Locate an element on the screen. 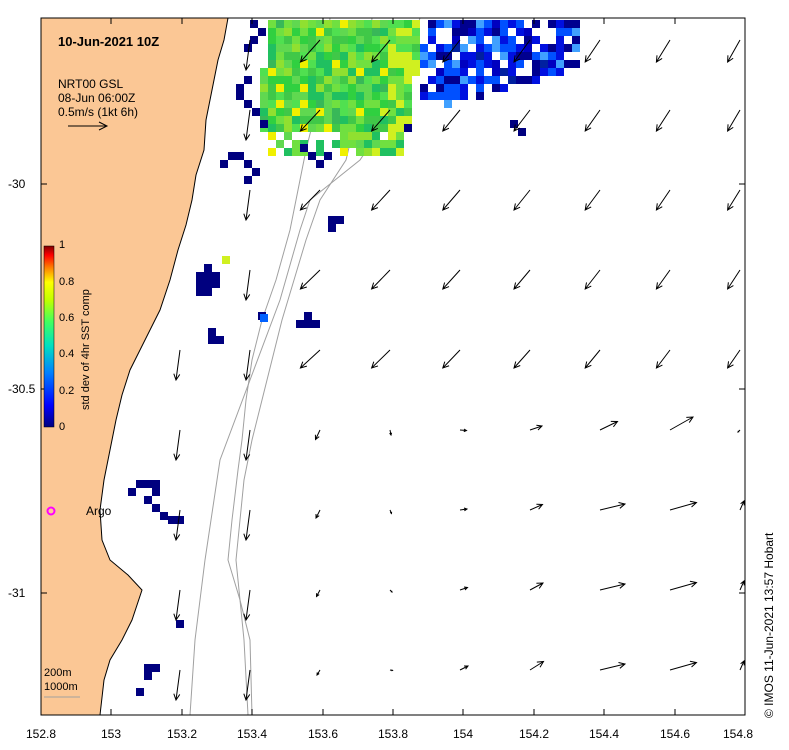  argo-label: Argo is located at coordinates (99, 511).